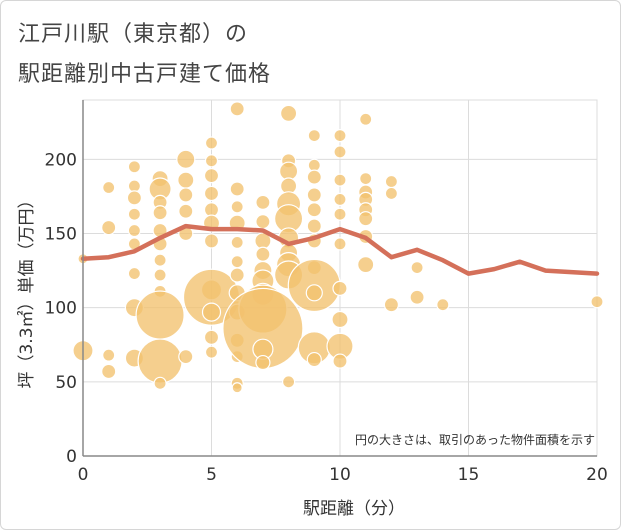 The height and width of the screenshot is (530, 621). Describe the element at coordinates (61, 309) in the screenshot. I see `y-tick-label: 100` at that location.